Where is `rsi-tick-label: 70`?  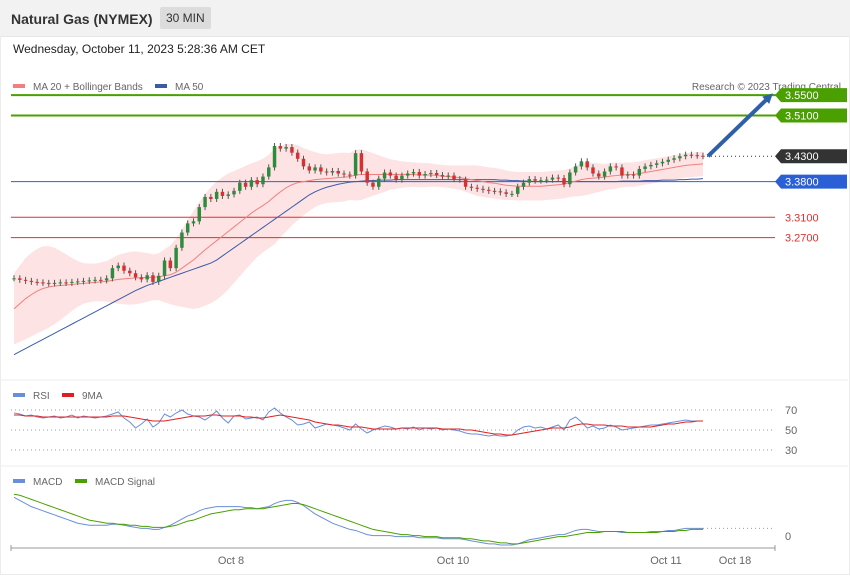 rsi-tick-label: 70 is located at coordinates (791, 411).